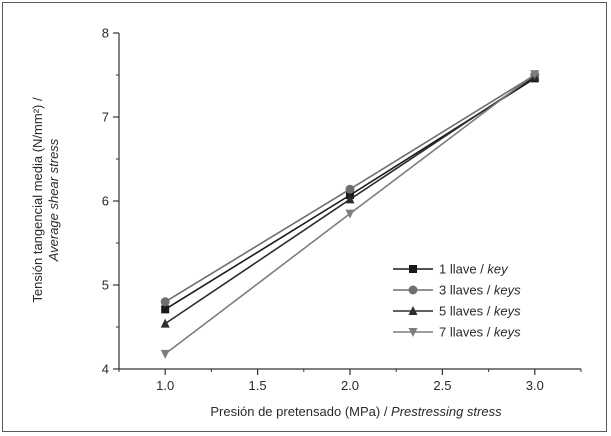 Image resolution: width=611 pixels, height=436 pixels. I want to click on y-tick-label: 5, so click(105, 285).